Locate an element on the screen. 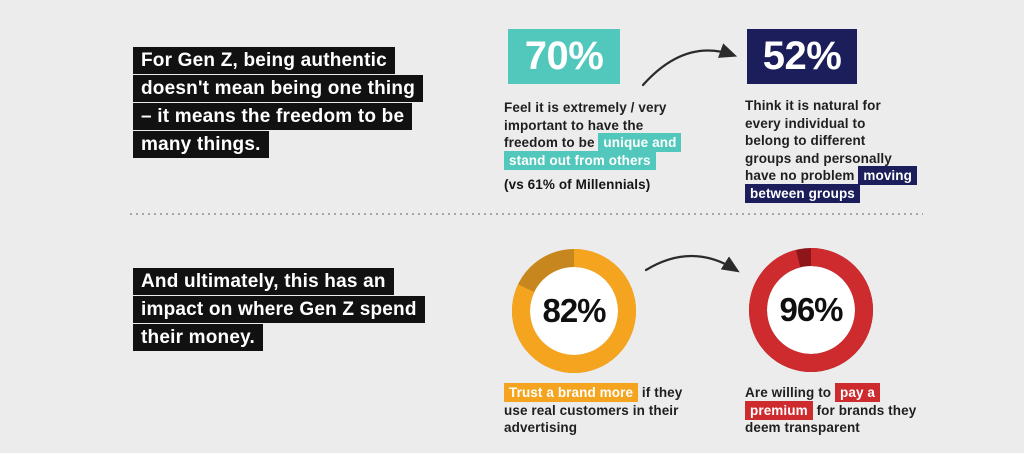 This screenshot has height=453, width=1024. stat-70-value: 70% is located at coordinates (564, 56).